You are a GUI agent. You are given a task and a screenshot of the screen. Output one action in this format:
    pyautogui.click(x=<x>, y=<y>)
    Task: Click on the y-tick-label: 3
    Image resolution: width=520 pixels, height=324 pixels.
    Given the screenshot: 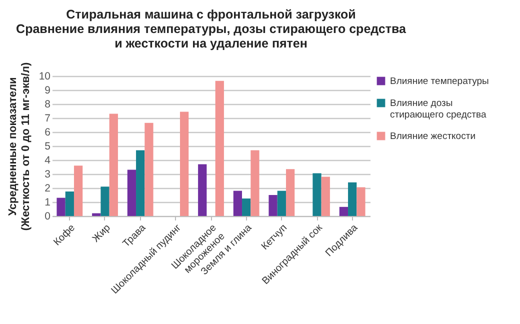 What is the action you would take?
    pyautogui.click(x=47, y=174)
    